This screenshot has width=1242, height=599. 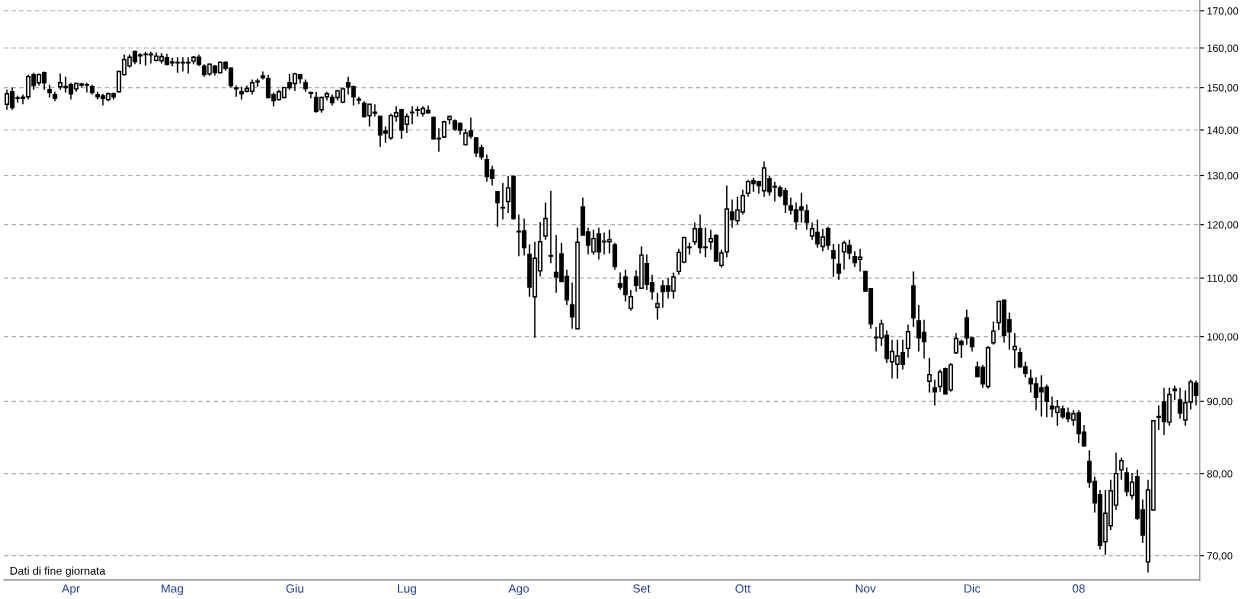 I want to click on x-tick-label: Apr, so click(x=70, y=589).